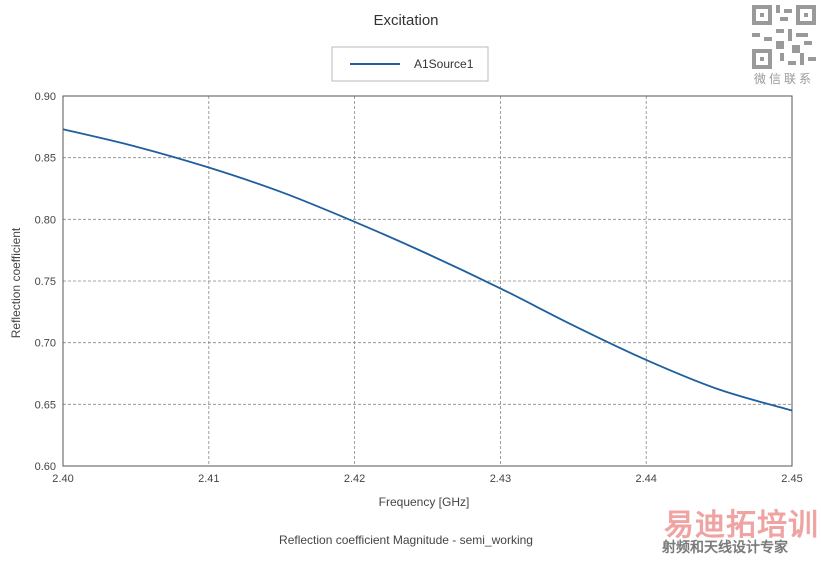  What do you see at coordinates (45, 97) in the screenshot?
I see `y-tick-label: 0.90` at bounding box center [45, 97].